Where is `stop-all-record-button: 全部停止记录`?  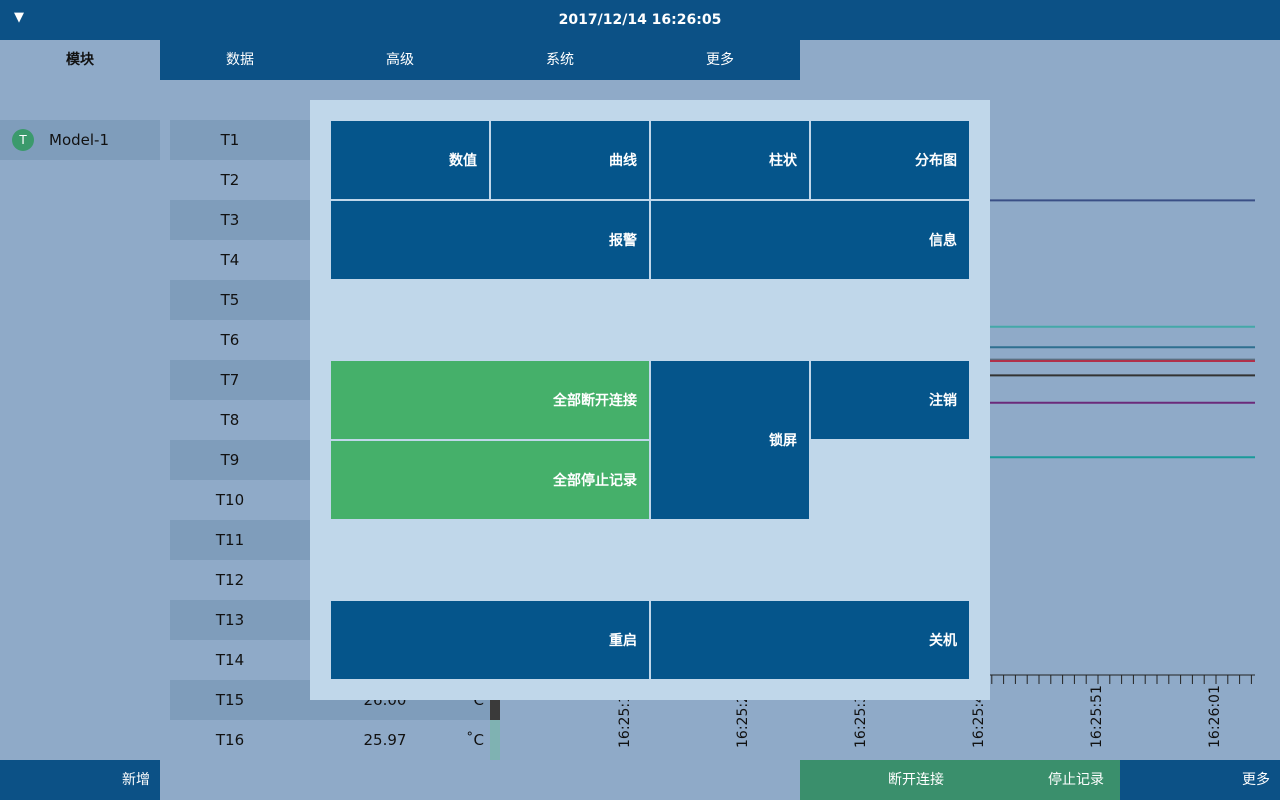
stop-all-record-button: 全部停止记录 is located at coordinates (490, 480).